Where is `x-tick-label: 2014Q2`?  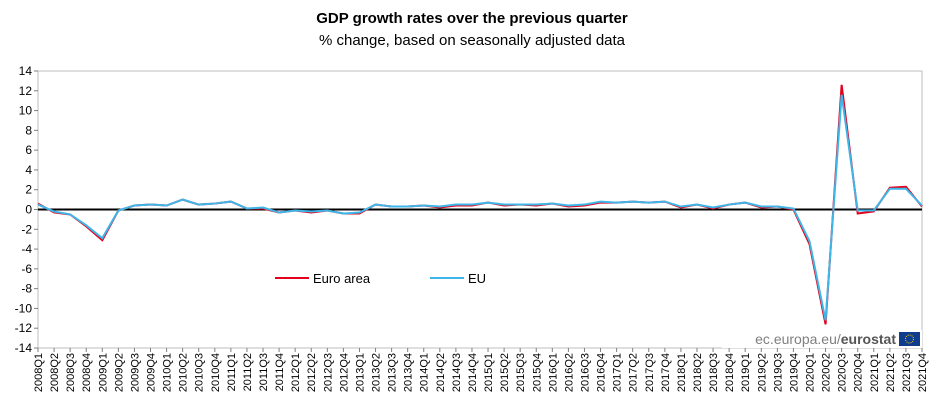
x-tick-label: 2014Q2 is located at coordinates (441, 372).